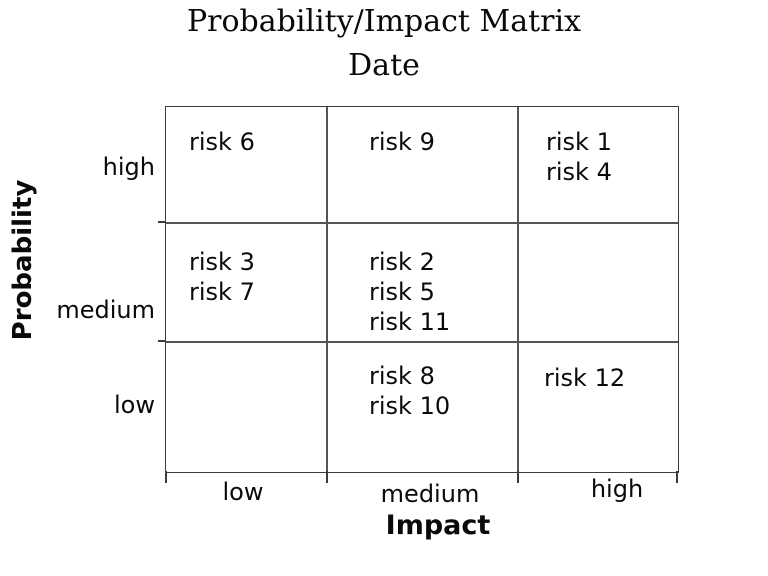 The width and height of the screenshot is (768, 576). I want to click on y-tick-label-low: low, so click(134, 405).